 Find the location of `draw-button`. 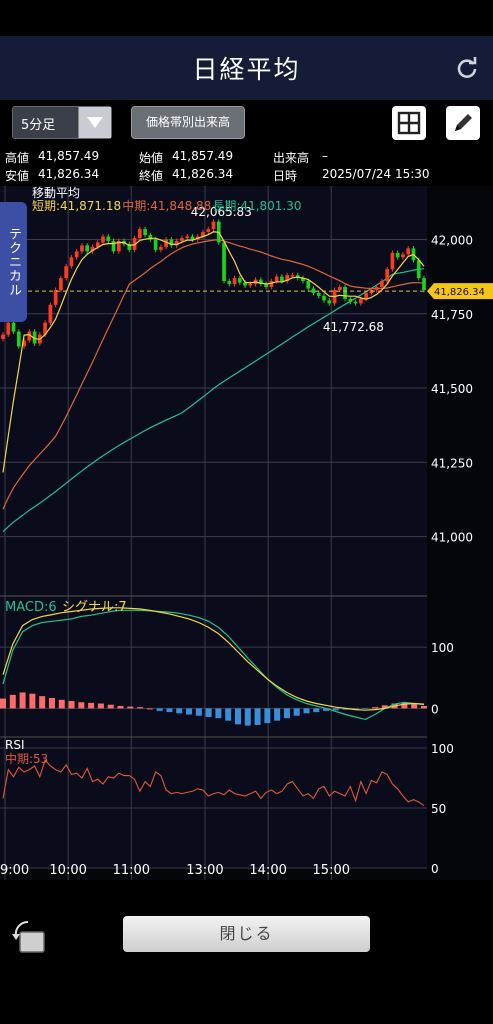

draw-button is located at coordinates (463, 123).